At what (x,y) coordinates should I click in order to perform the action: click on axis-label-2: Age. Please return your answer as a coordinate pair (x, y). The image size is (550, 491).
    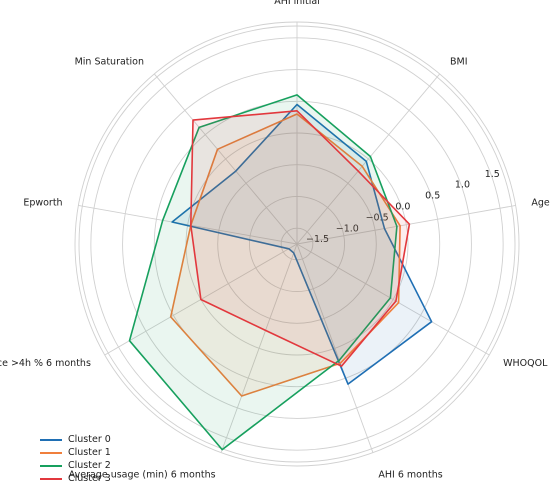
    Looking at the image, I should click on (540, 203).